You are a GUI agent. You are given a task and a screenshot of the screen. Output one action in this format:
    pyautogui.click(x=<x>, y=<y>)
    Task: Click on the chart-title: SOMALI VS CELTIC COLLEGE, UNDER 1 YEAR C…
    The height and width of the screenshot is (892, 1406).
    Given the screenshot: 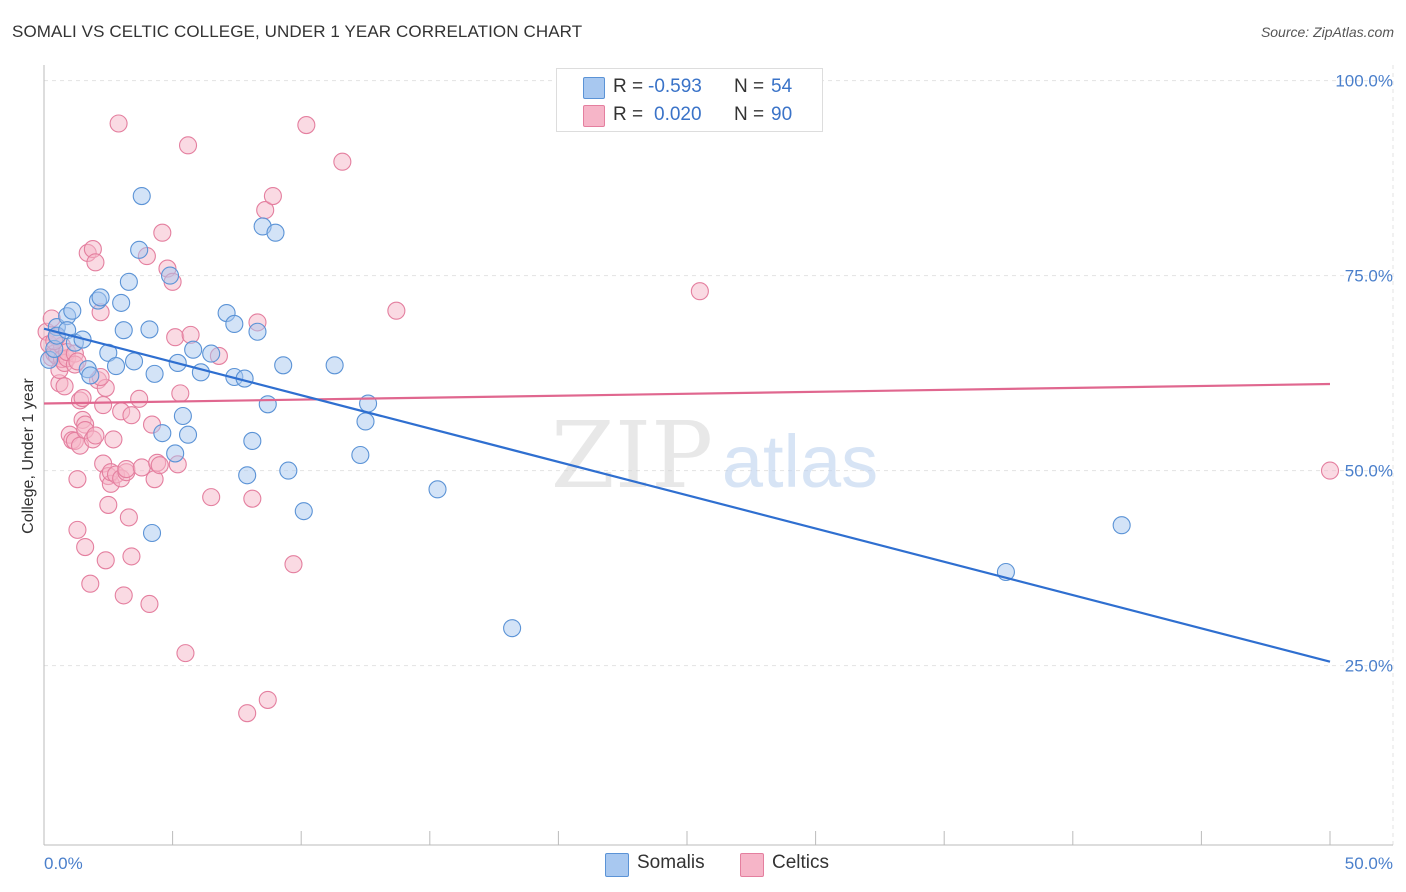 What is the action you would take?
    pyautogui.click(x=297, y=31)
    